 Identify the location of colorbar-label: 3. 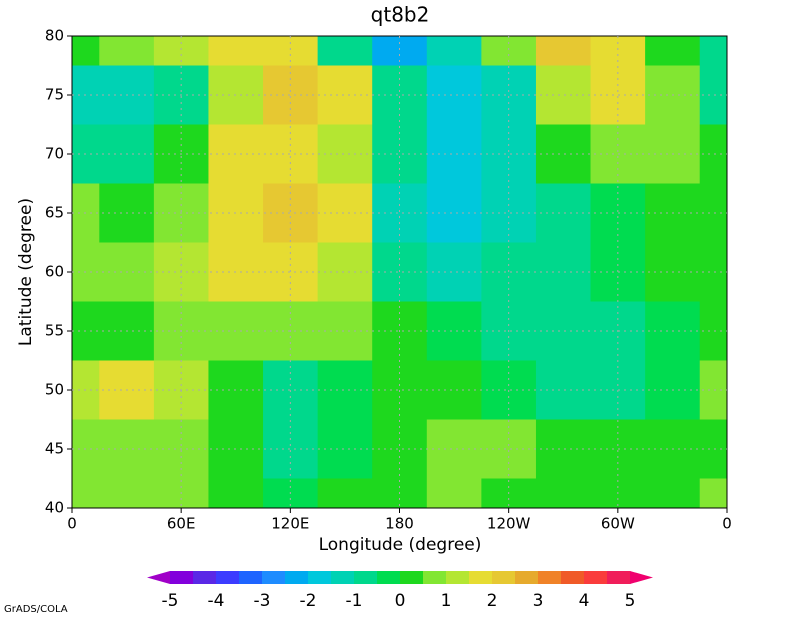
(538, 601).